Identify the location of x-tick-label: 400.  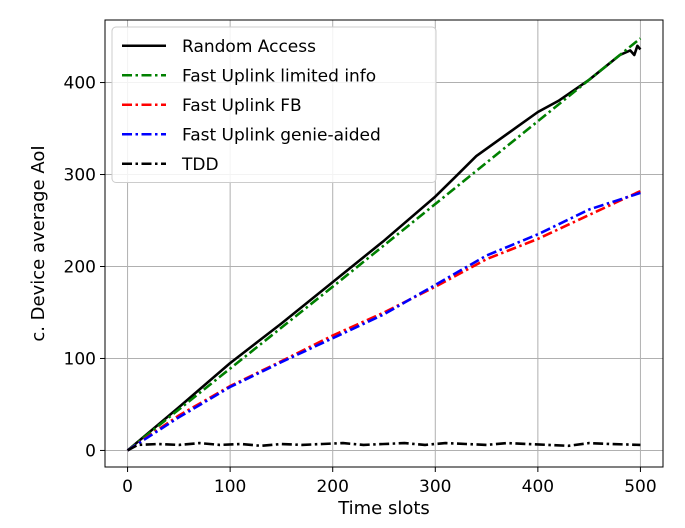
(538, 487).